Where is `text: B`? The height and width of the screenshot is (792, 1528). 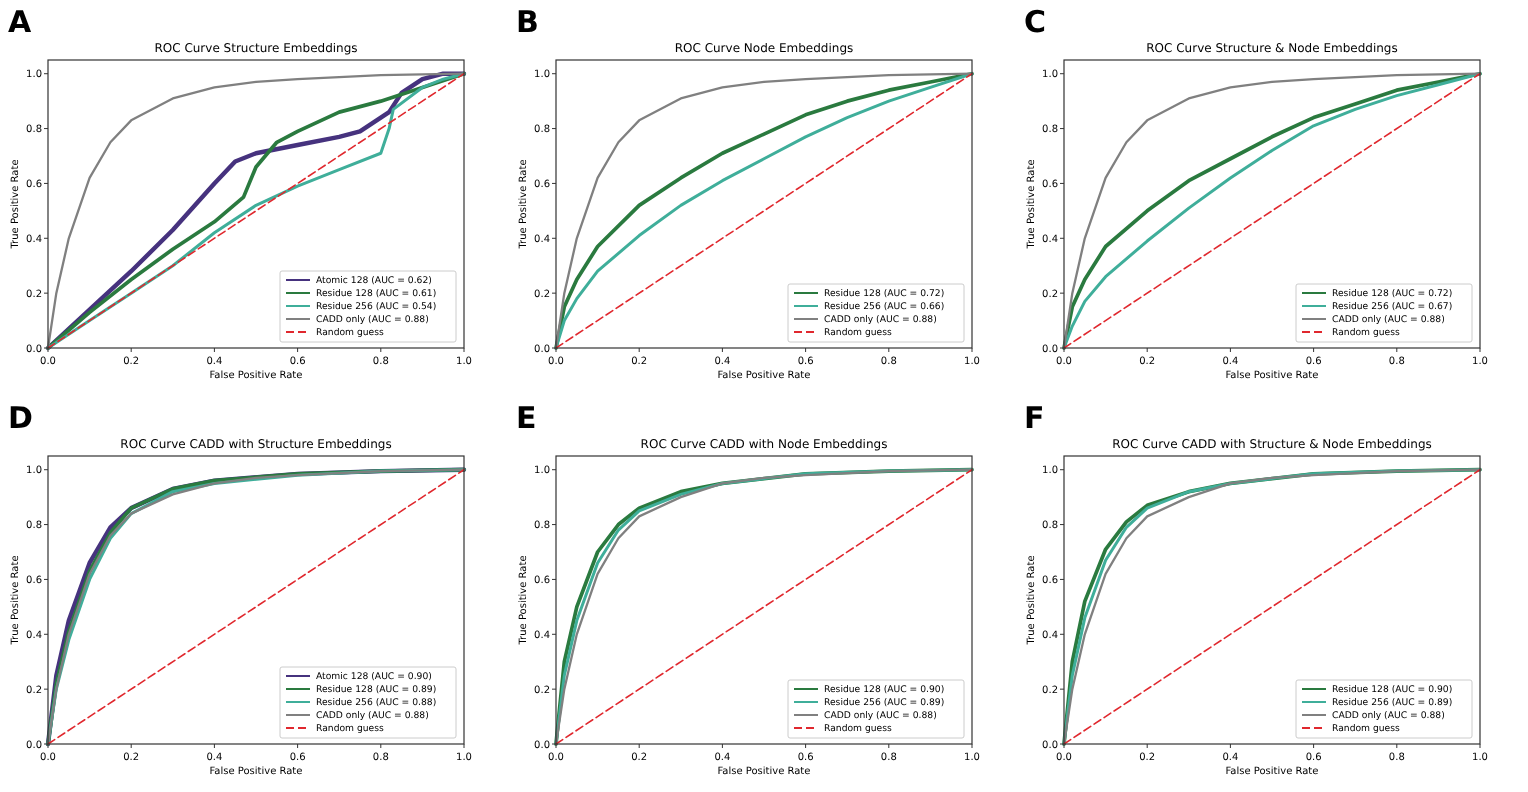 text: B is located at coordinates (527, 22).